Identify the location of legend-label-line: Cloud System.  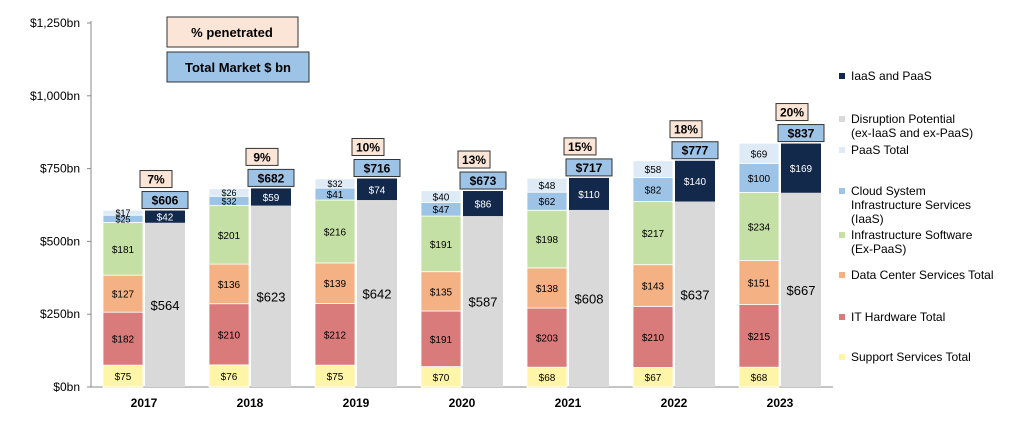
(888, 191).